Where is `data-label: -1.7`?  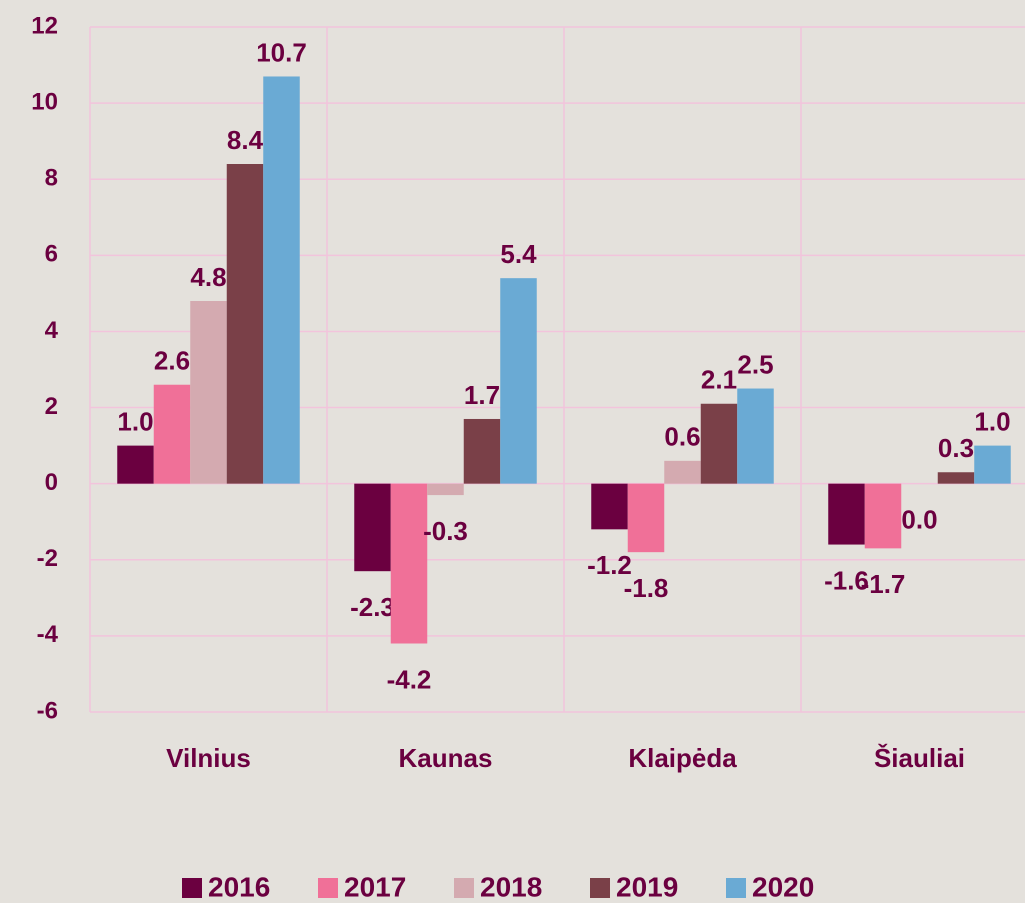
data-label: -1.7 is located at coordinates (883, 584).